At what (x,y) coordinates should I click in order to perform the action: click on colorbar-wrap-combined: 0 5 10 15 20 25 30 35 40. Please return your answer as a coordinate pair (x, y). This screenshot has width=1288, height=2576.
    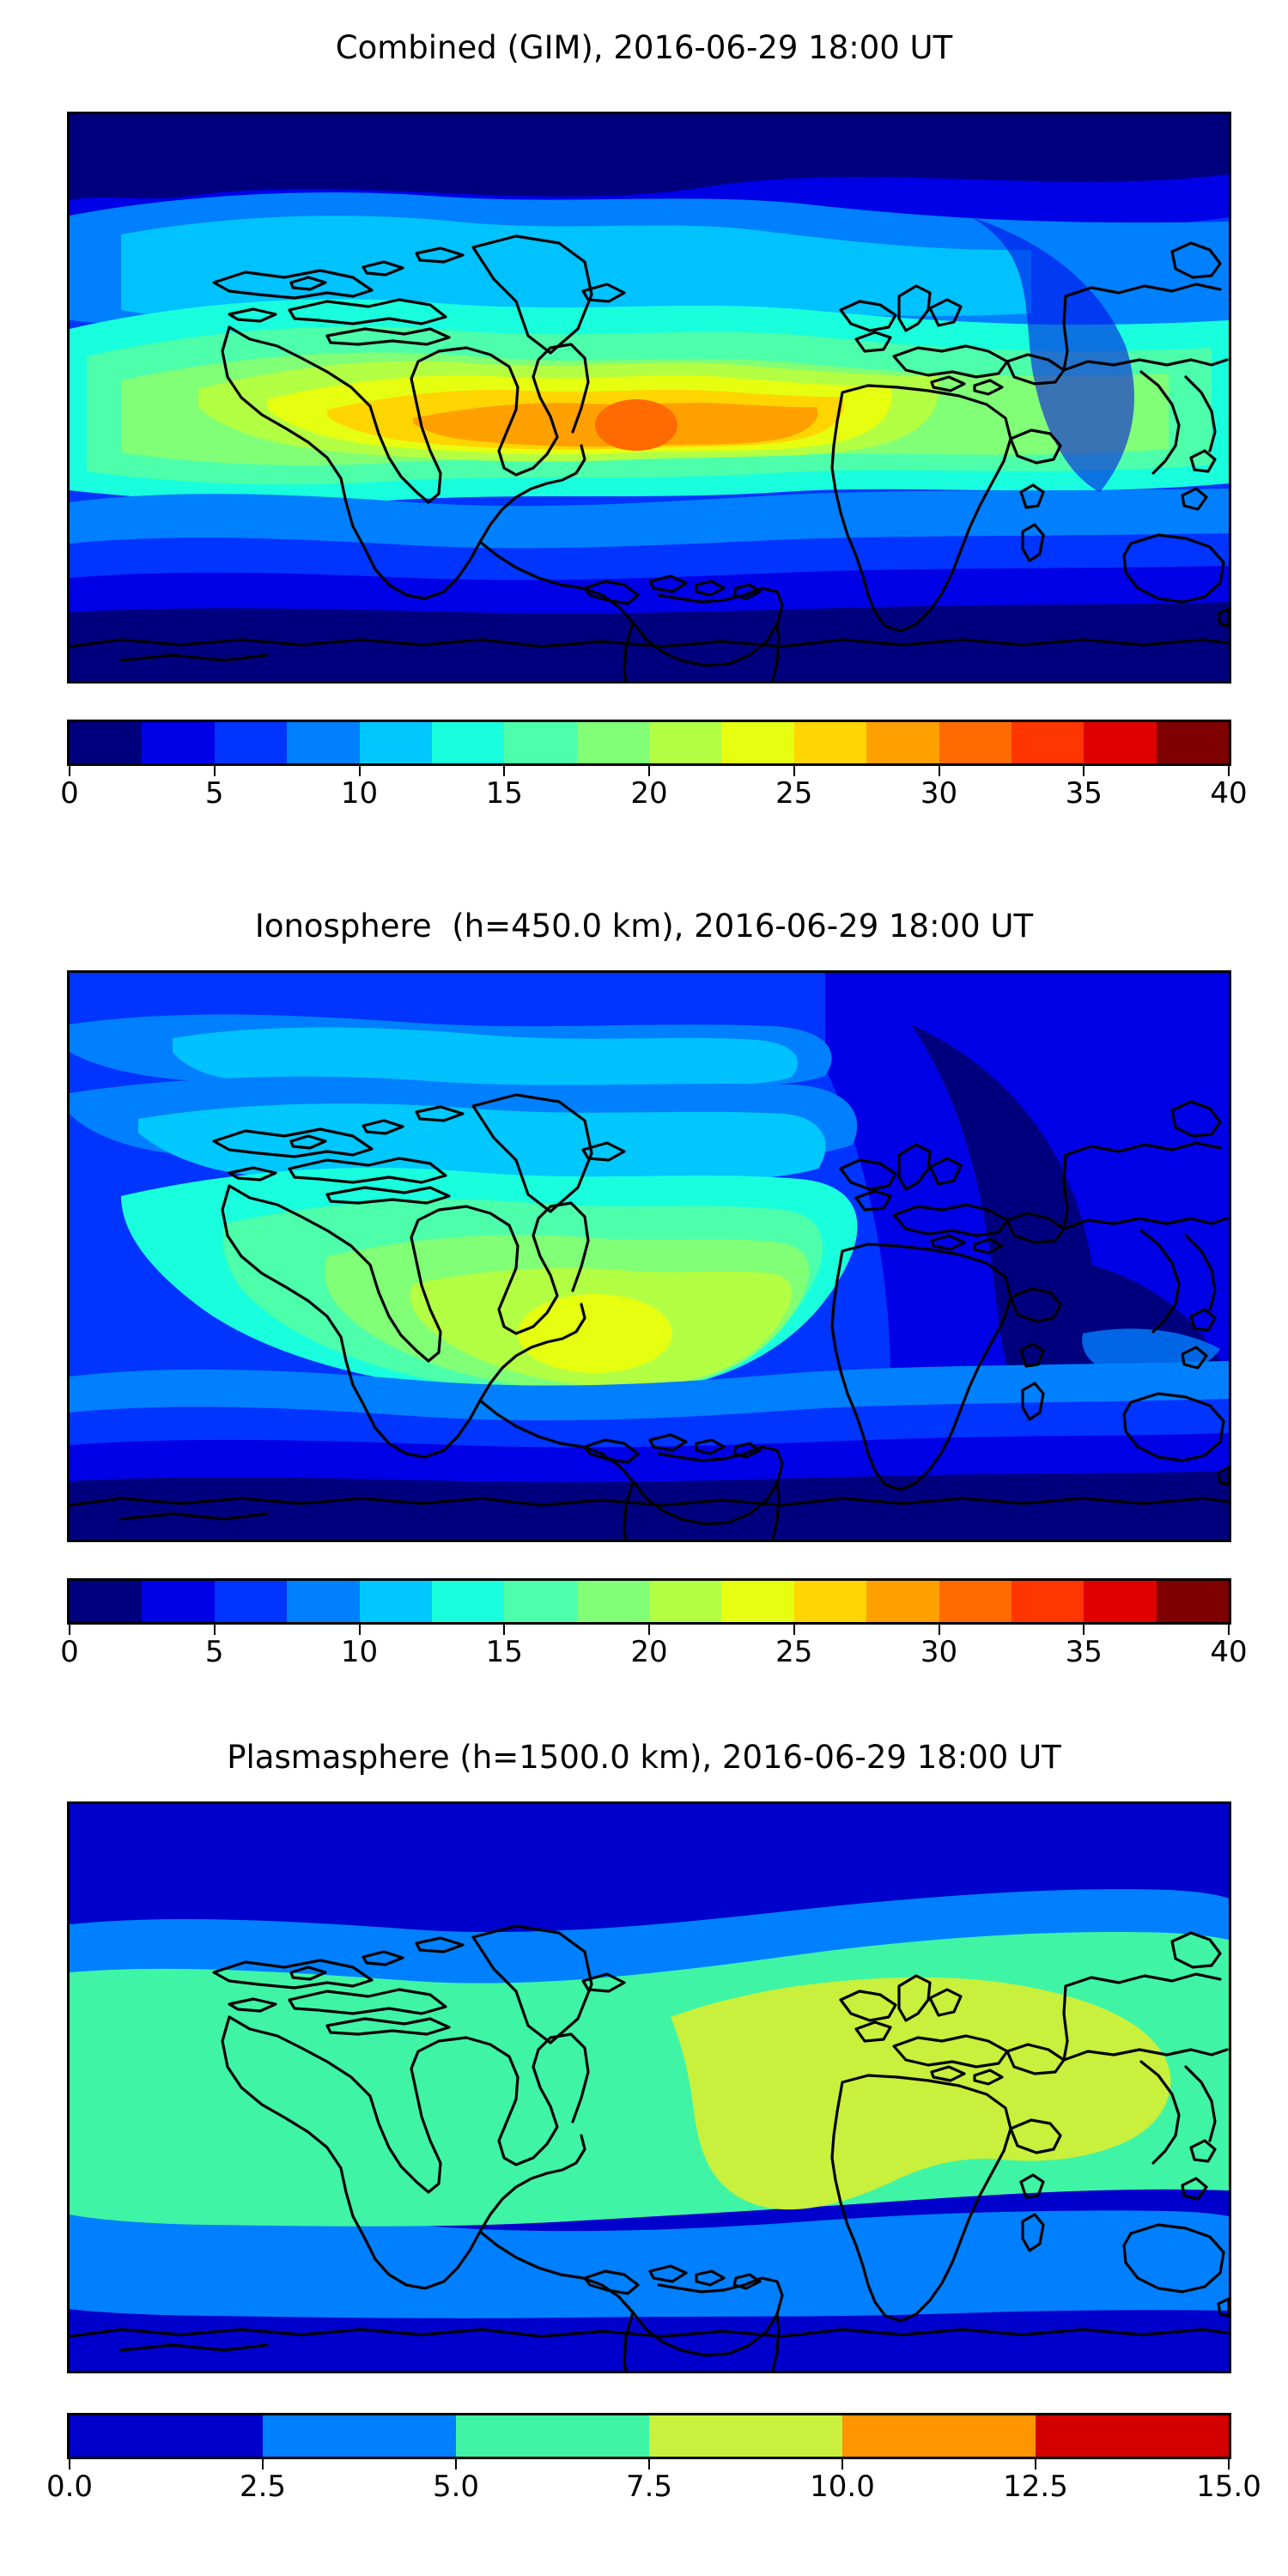
    Looking at the image, I should click on (654, 768).